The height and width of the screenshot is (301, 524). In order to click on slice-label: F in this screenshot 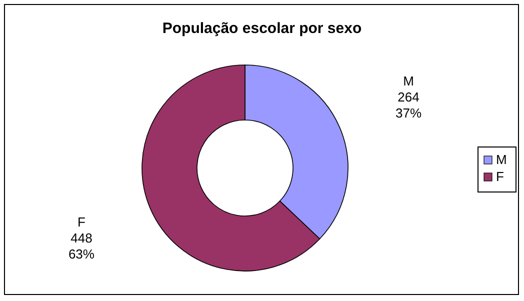, I will do `click(81, 222)`.